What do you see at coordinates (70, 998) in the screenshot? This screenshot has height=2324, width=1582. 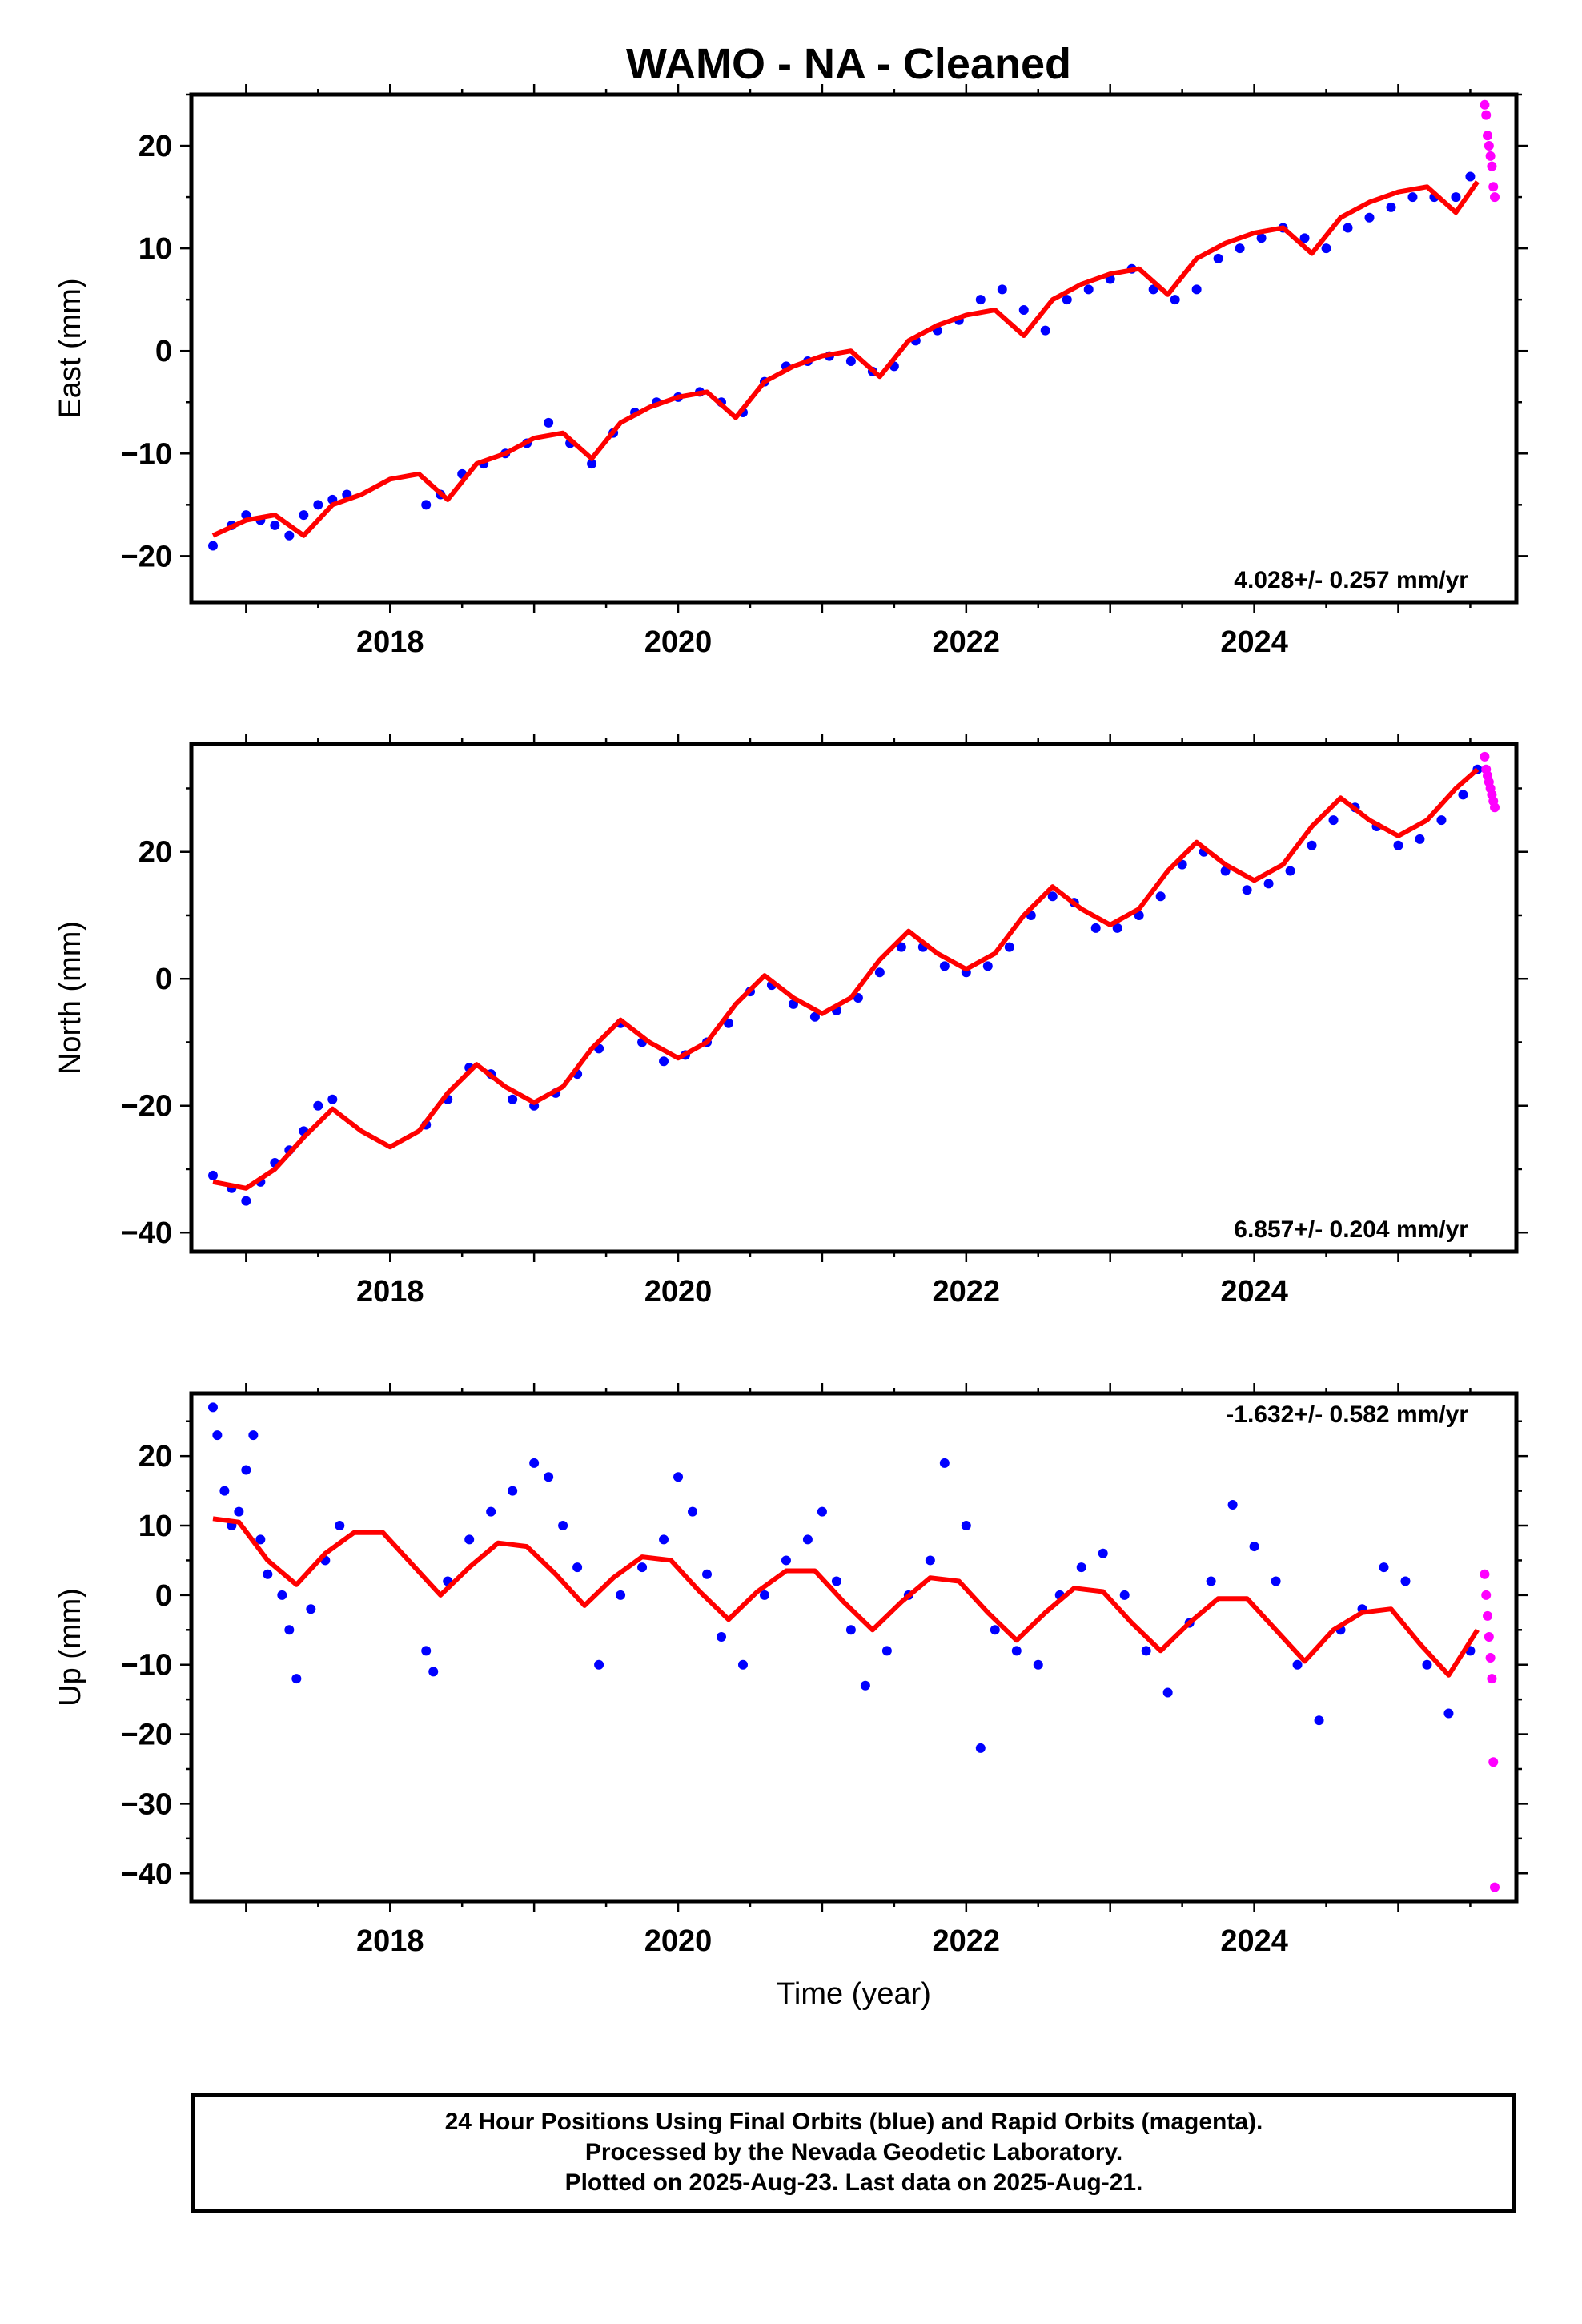 I see `y-axis-label: North (mm)` at bounding box center [70, 998].